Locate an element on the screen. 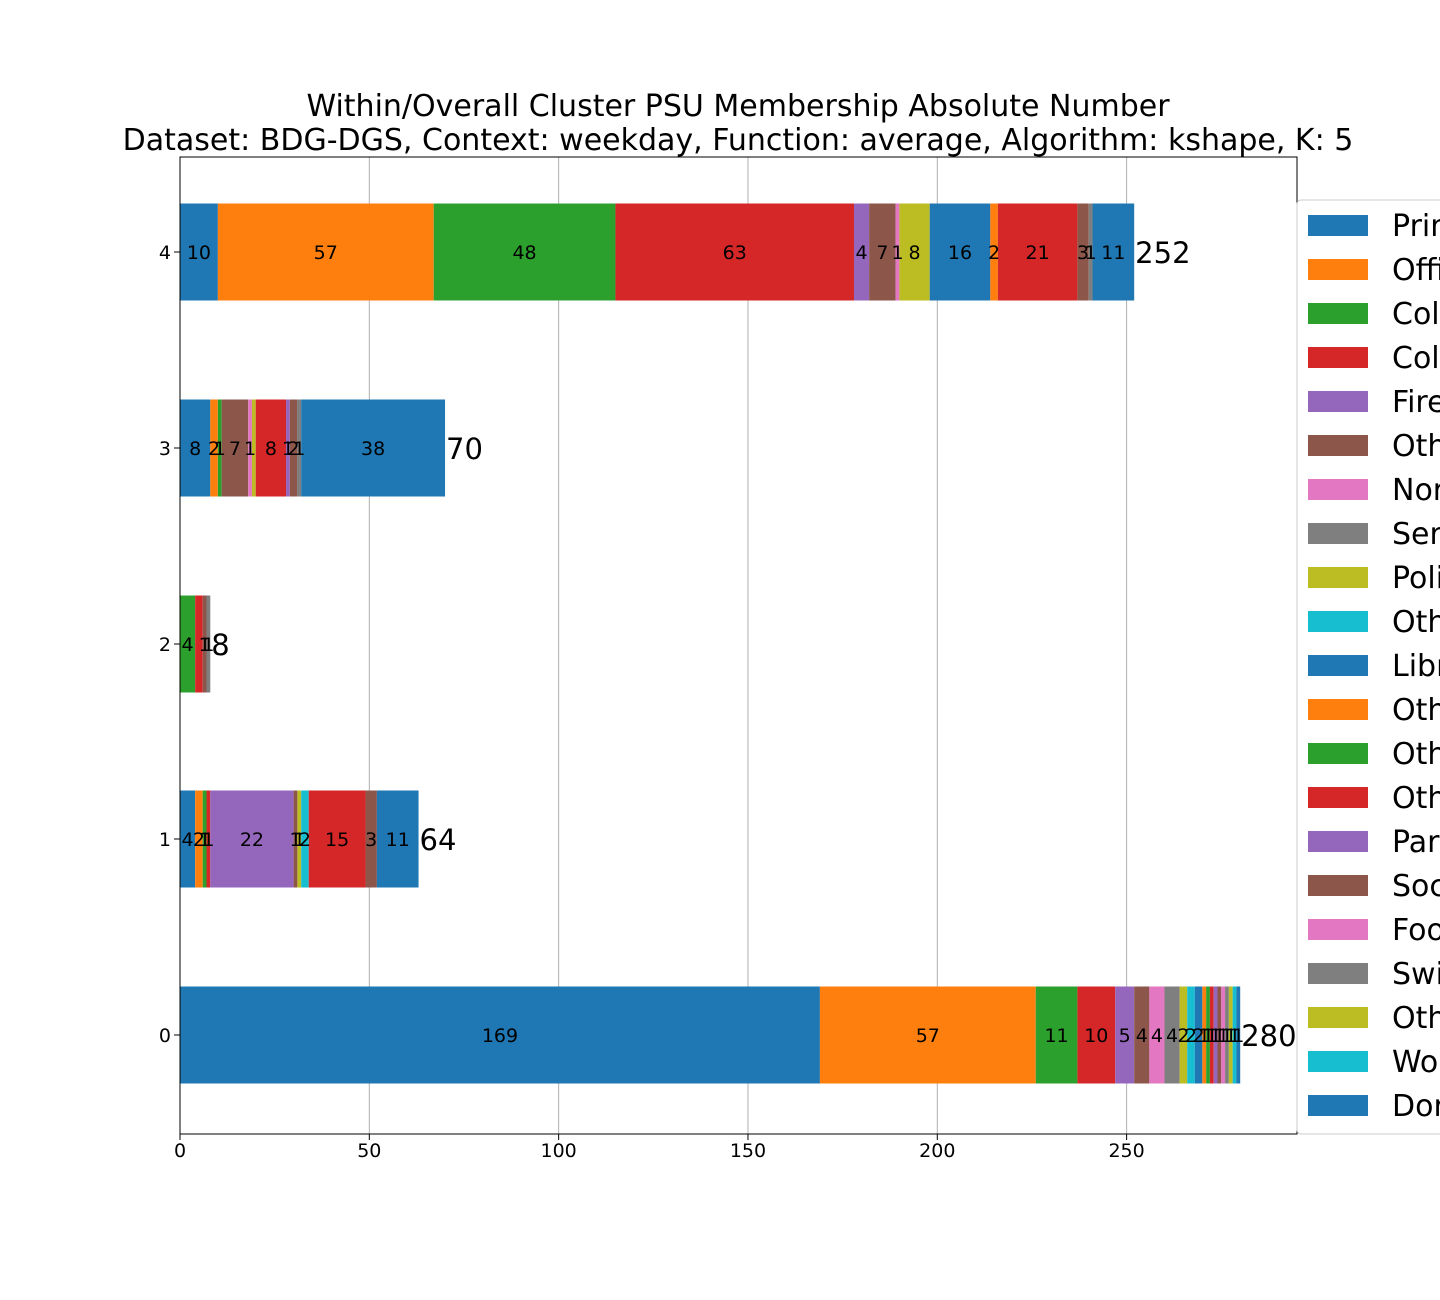 The width and height of the screenshot is (1440, 1300). segment-value-label: 38 is located at coordinates (373, 449).